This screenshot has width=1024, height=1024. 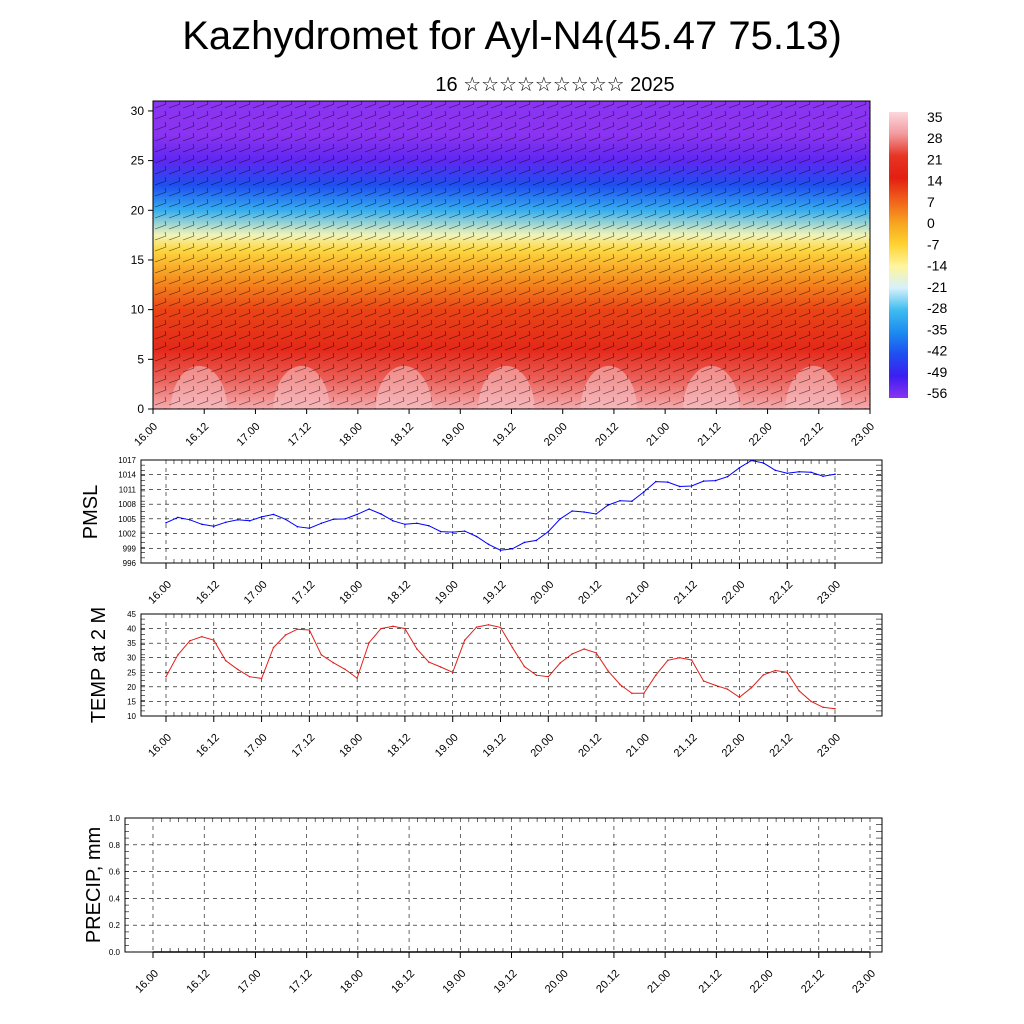 What do you see at coordinates (115, 925) in the screenshot?
I see `y-tick-label: 0.2` at bounding box center [115, 925].